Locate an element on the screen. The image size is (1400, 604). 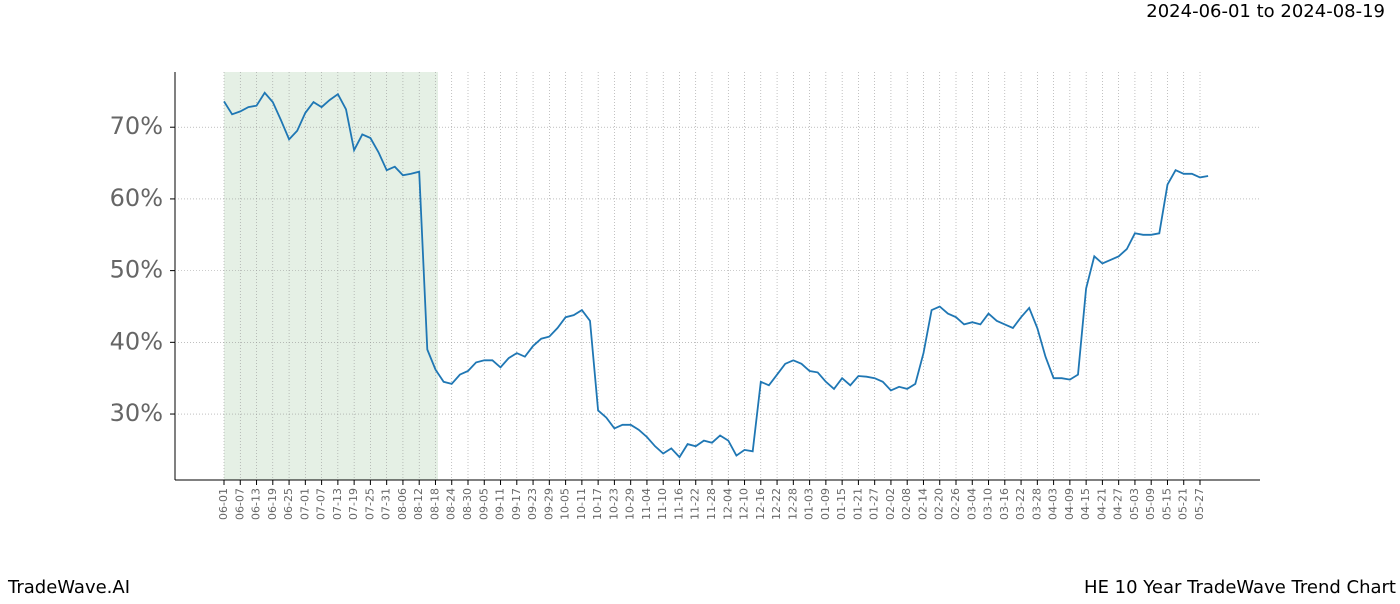
x-tick-label: 07-13 is located at coordinates (337, 504).